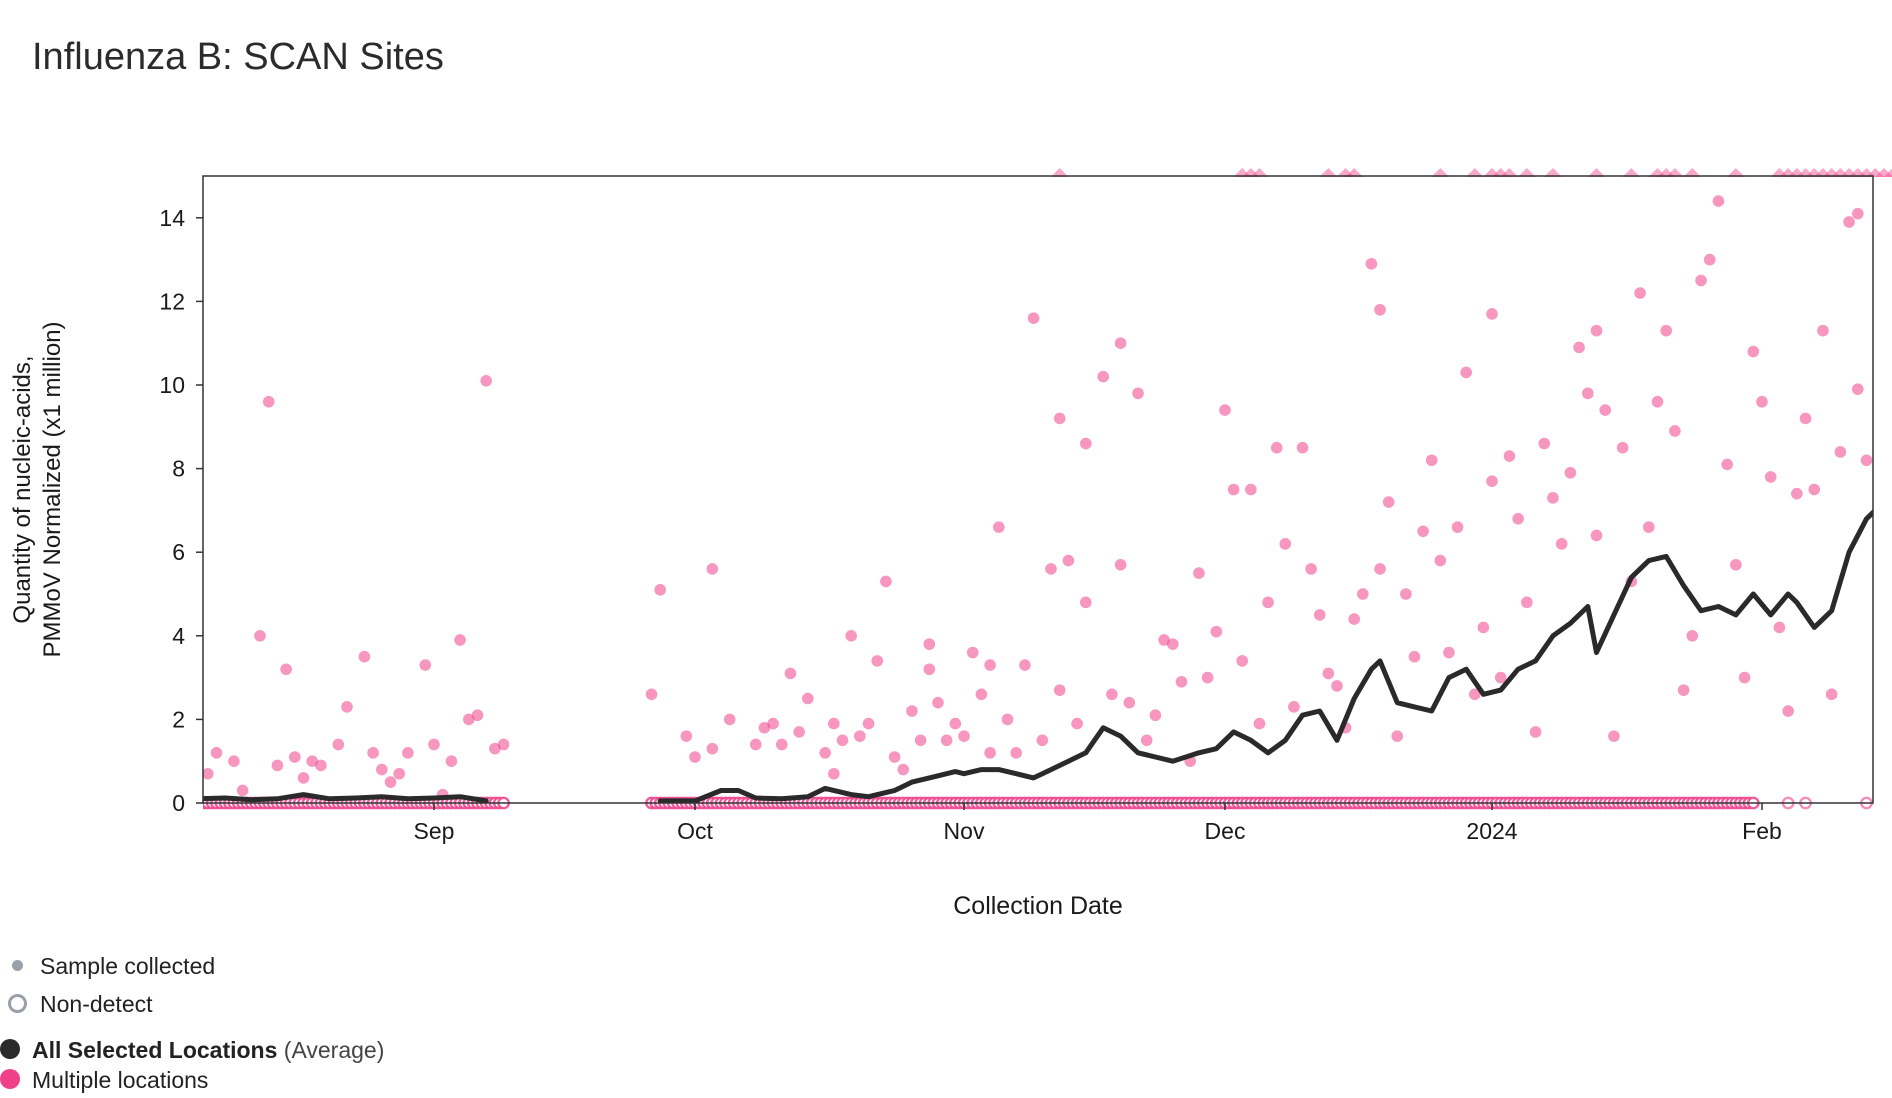 This screenshot has width=1892, height=1098. Describe the element at coordinates (300, 966) in the screenshot. I see `legend-sample-collected: Sample collected` at that location.